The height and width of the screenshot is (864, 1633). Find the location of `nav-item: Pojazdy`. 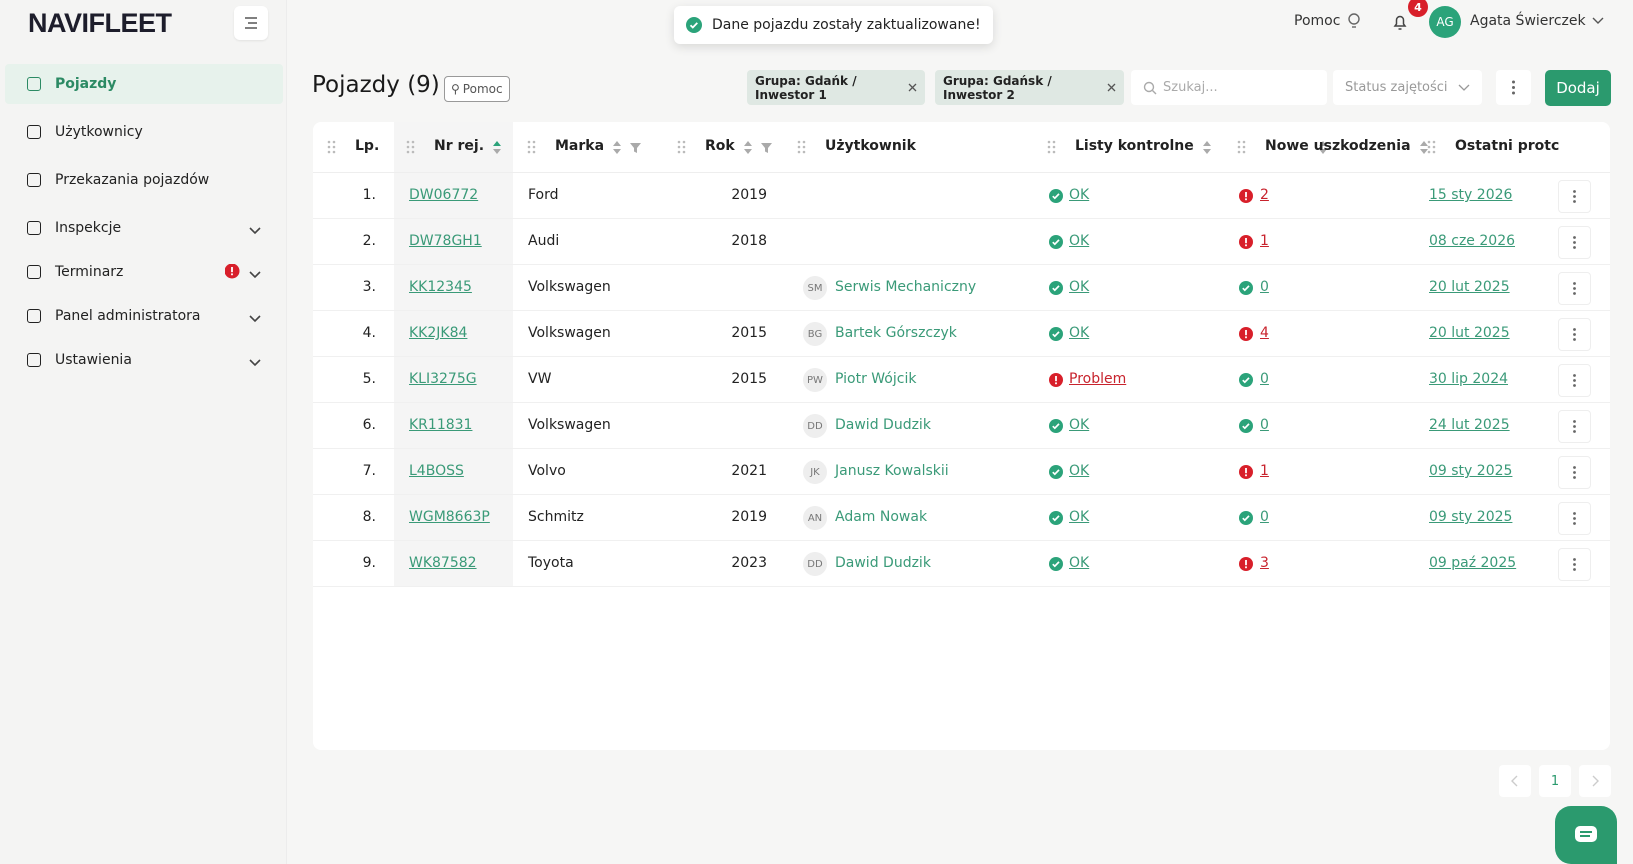

nav-item: Pojazdy is located at coordinates (144, 84).